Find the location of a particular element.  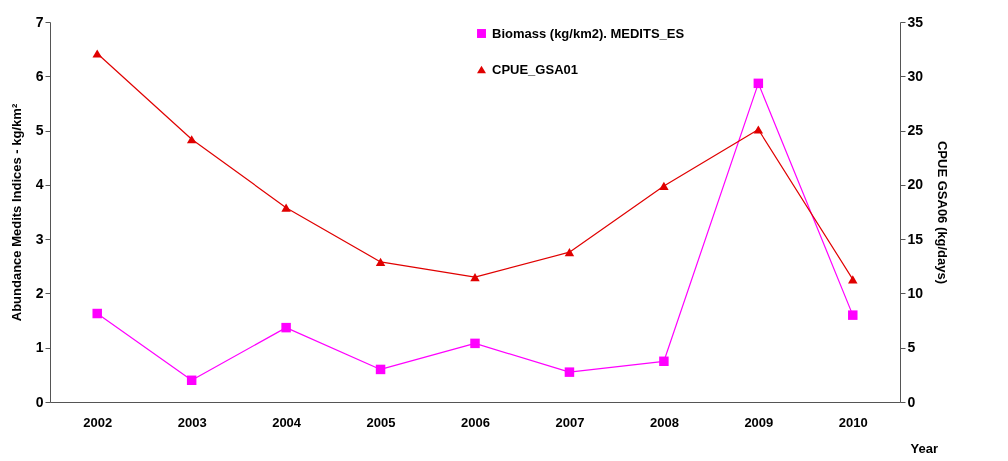

y2-tick-label: 0 is located at coordinates (911, 401).